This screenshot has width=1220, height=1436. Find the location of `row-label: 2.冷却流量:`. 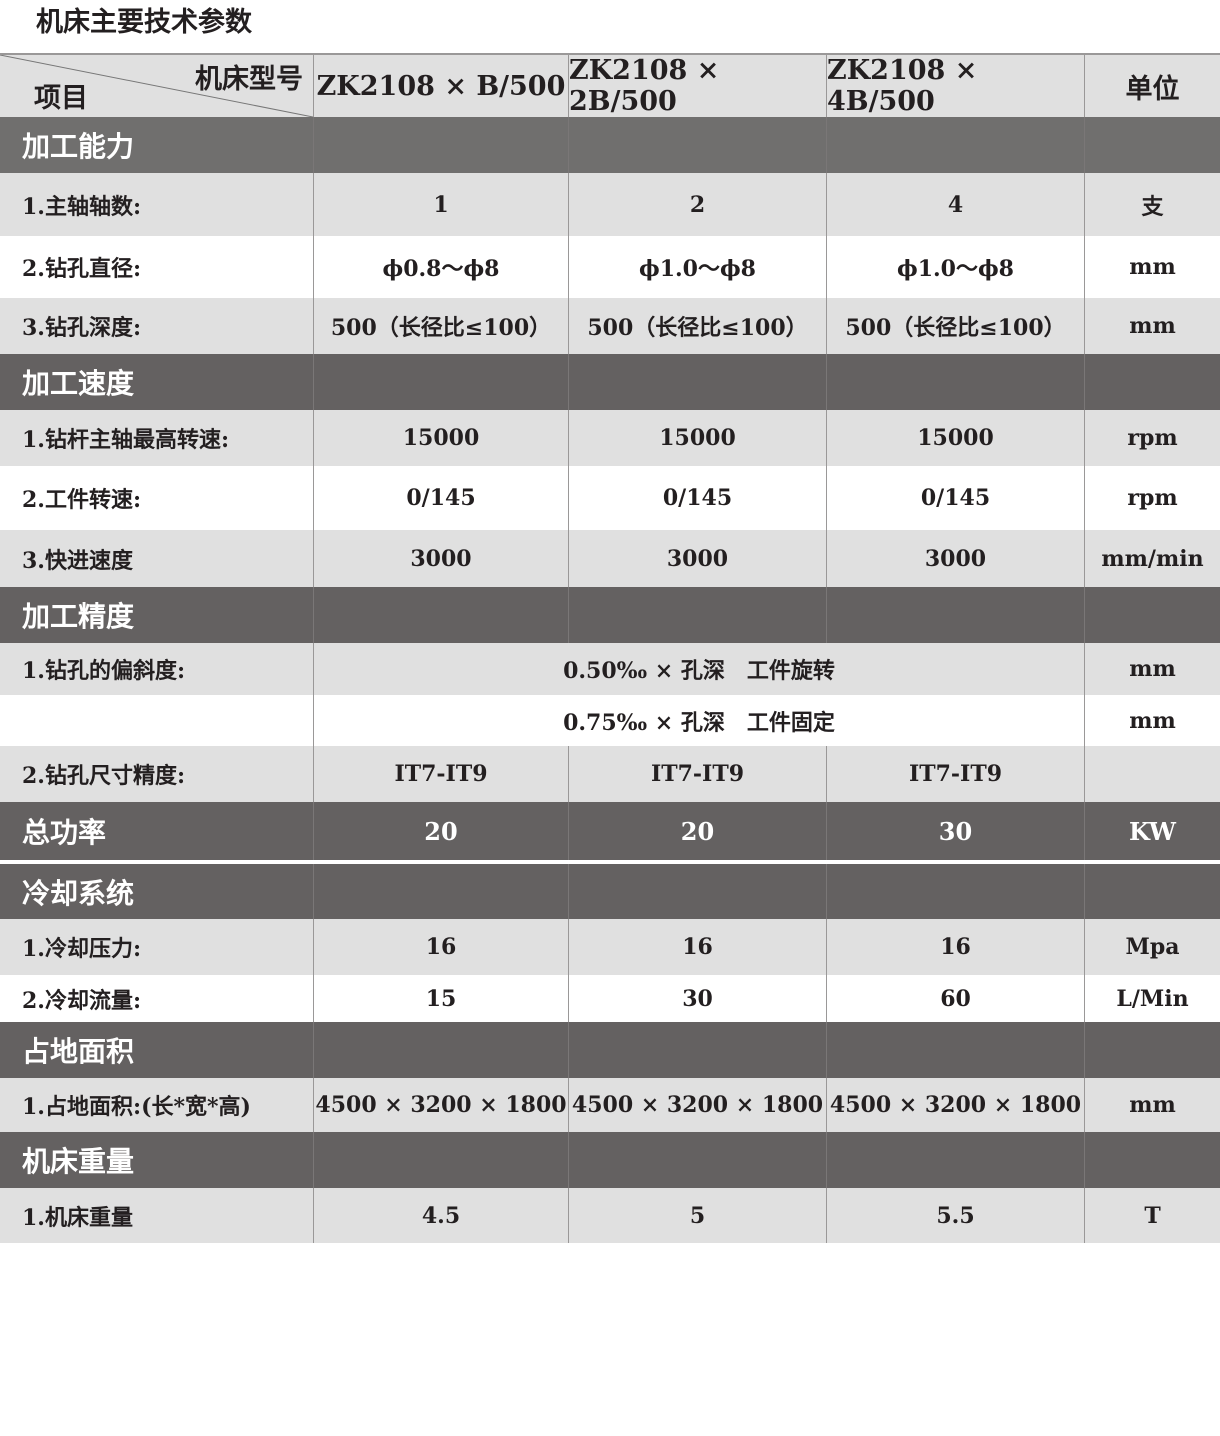

row-label: 2.冷却流量: is located at coordinates (82, 1000).